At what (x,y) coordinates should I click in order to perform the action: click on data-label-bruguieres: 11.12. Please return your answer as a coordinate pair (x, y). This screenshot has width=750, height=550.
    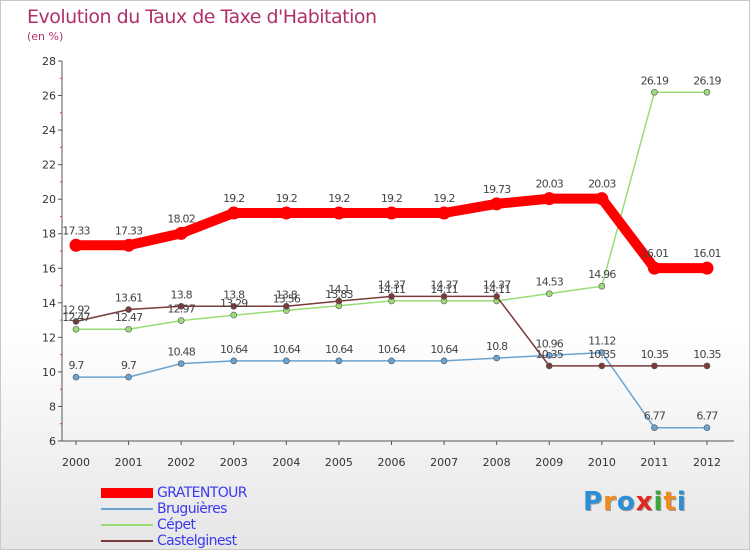
    Looking at the image, I should click on (602, 341).